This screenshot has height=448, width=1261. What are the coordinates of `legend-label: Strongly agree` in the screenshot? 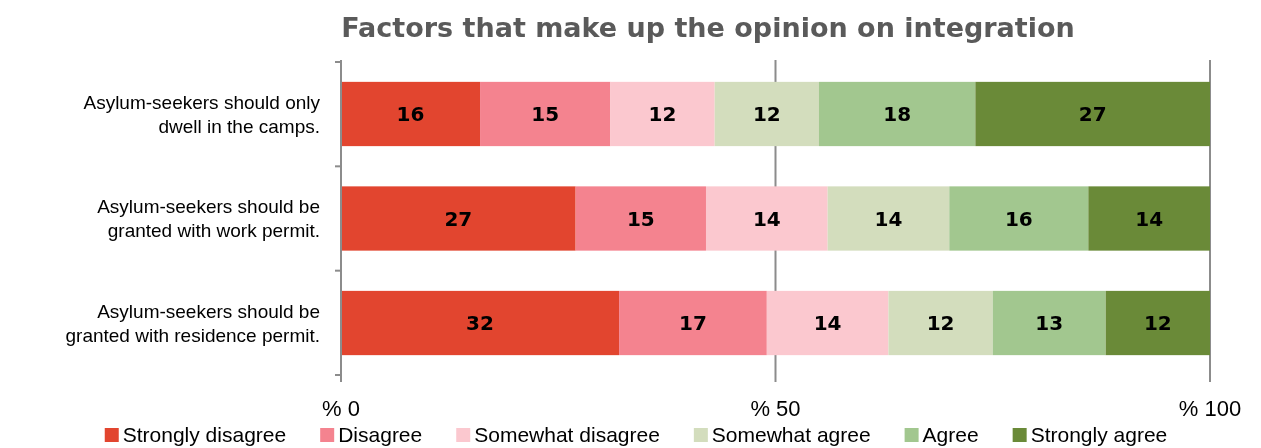 It's located at (1099, 435).